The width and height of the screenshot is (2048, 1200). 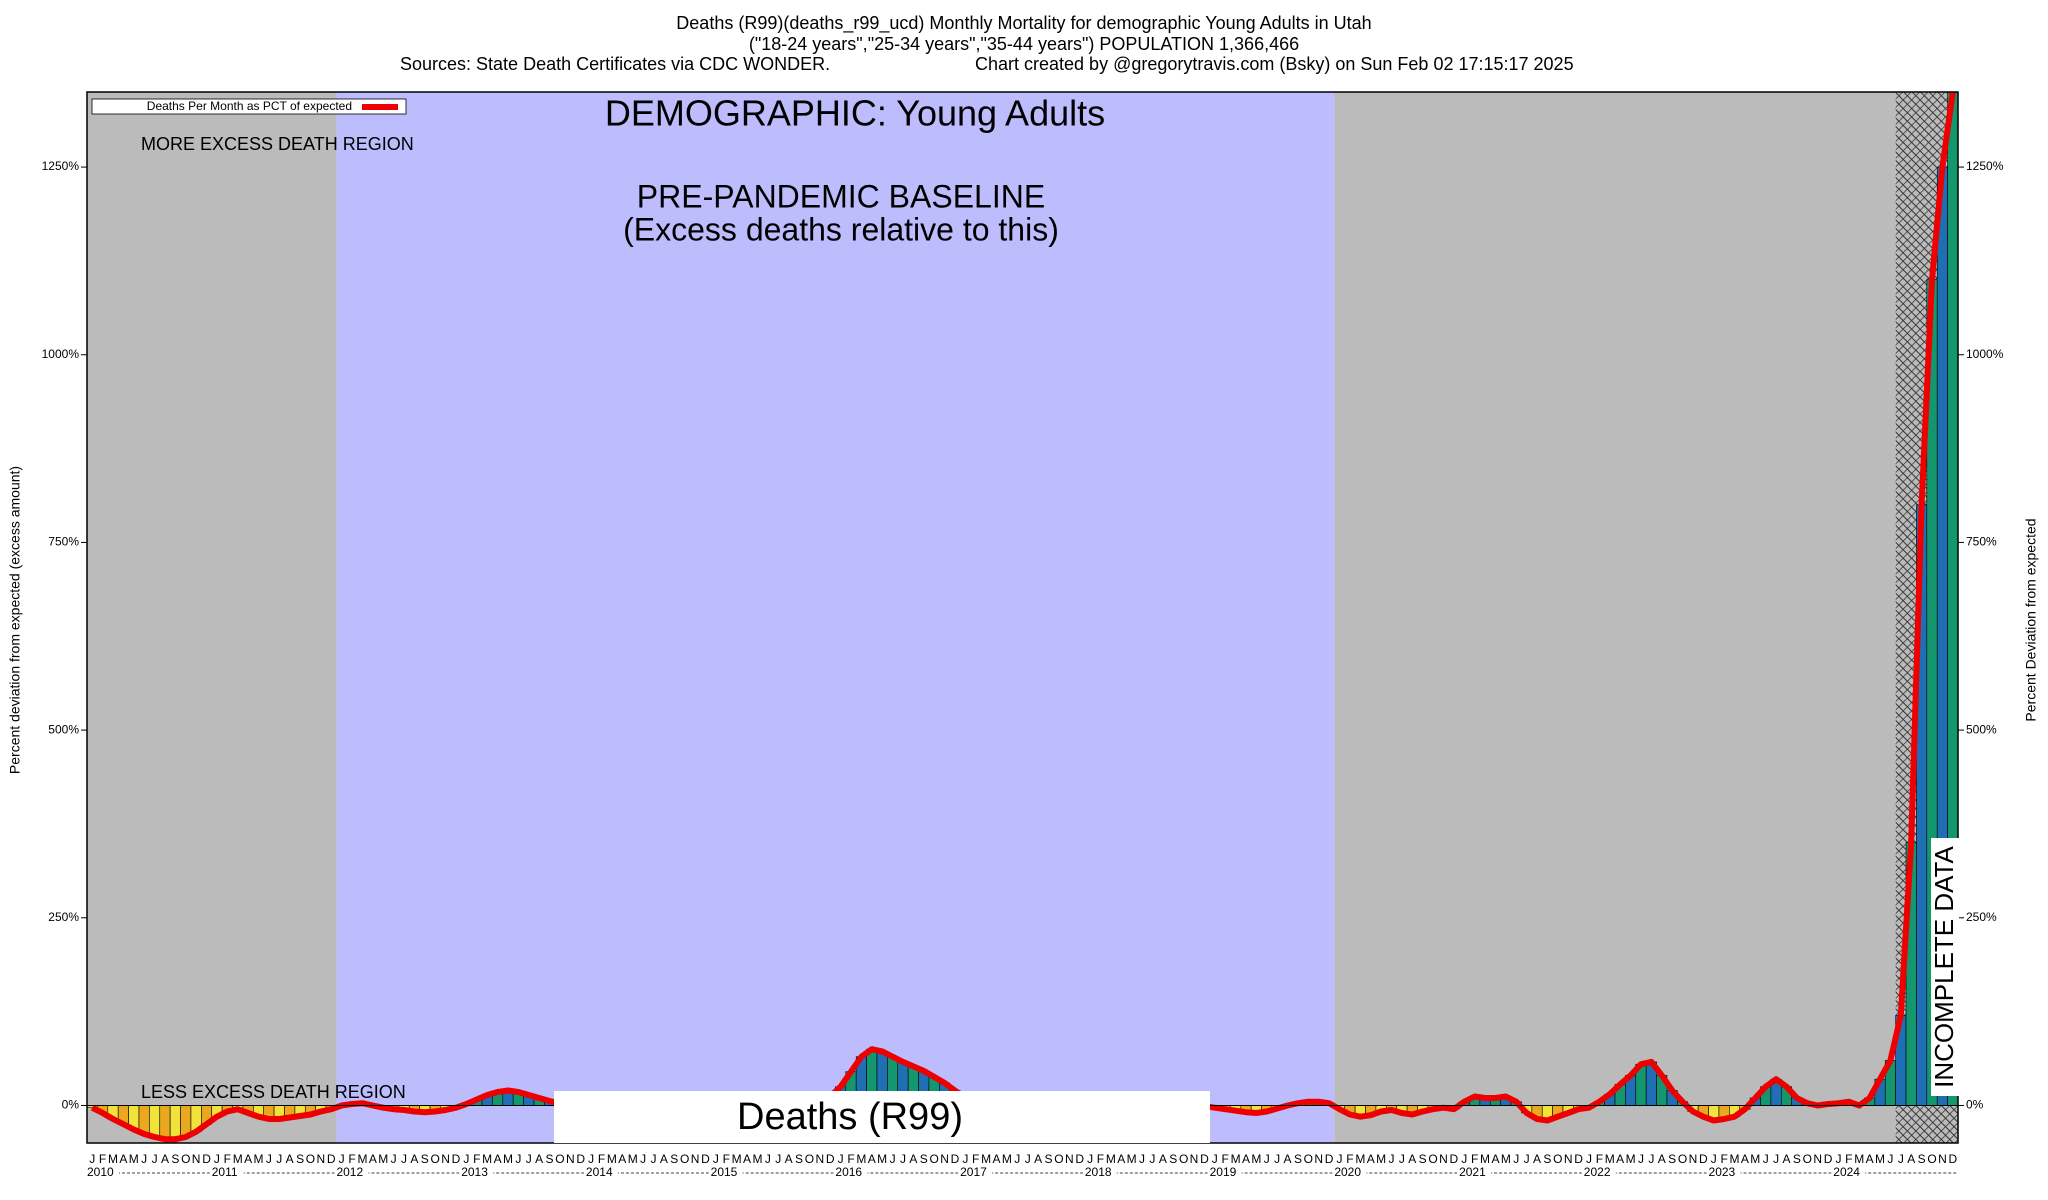 What do you see at coordinates (1846, 1172) in the screenshot?
I see `year-label: 2024` at bounding box center [1846, 1172].